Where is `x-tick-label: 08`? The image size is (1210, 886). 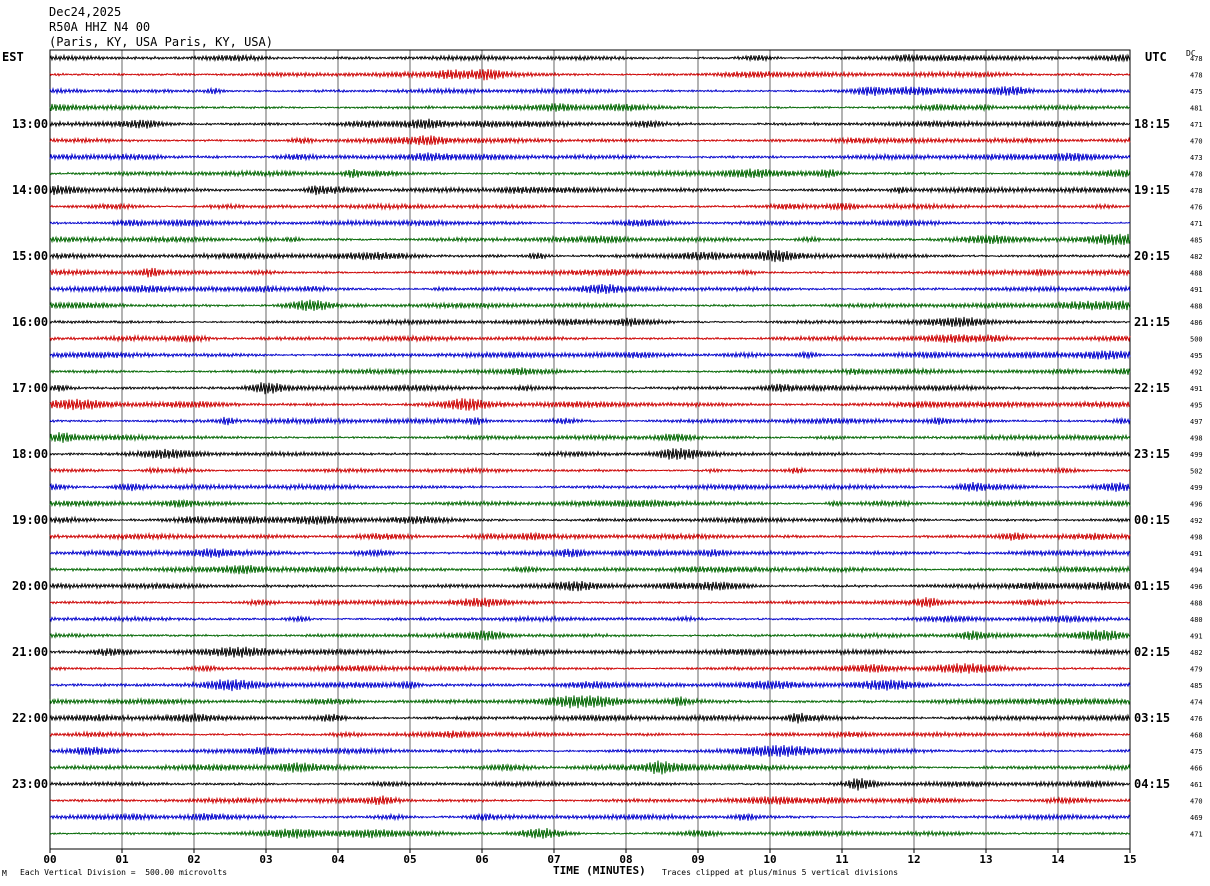 x-tick-label: 08 is located at coordinates (625, 859).